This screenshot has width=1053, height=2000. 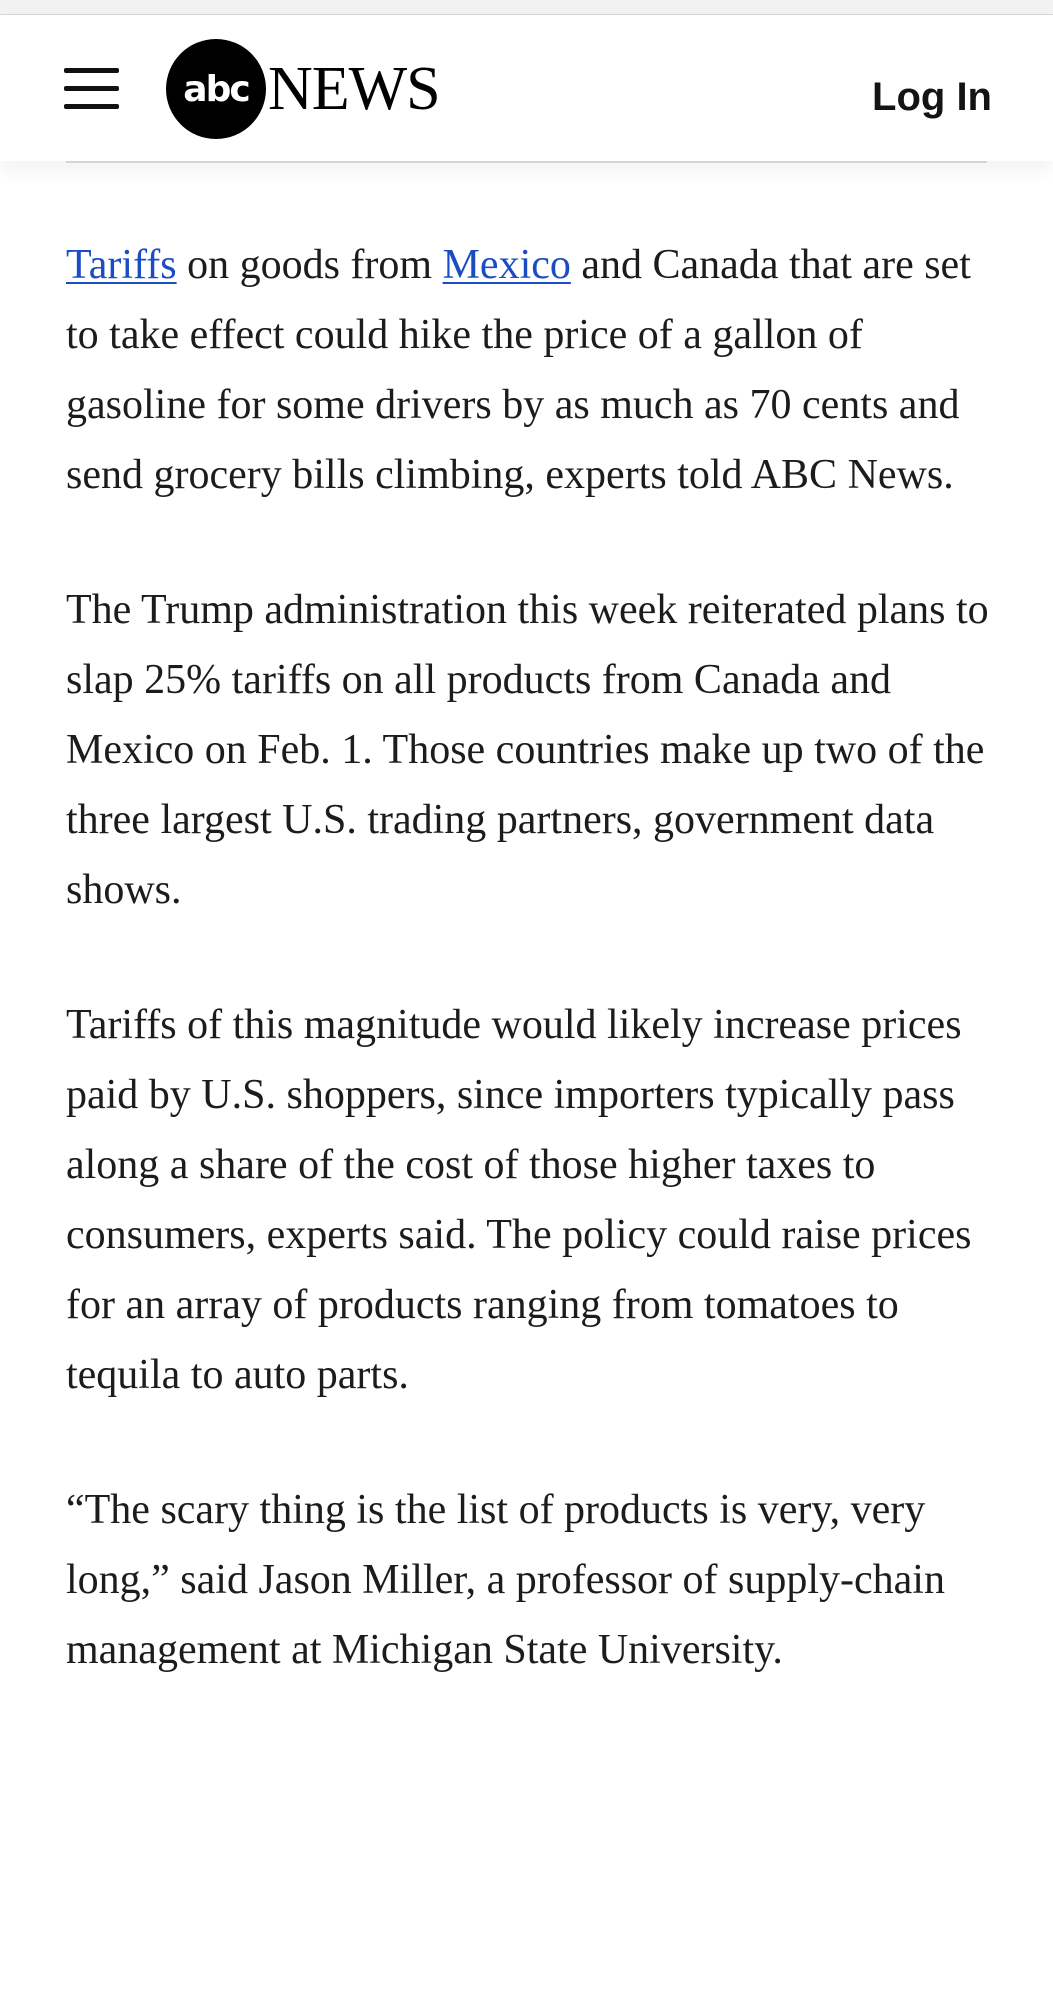 What do you see at coordinates (506, 265) in the screenshot?
I see `mexico-link: Mexico` at bounding box center [506, 265].